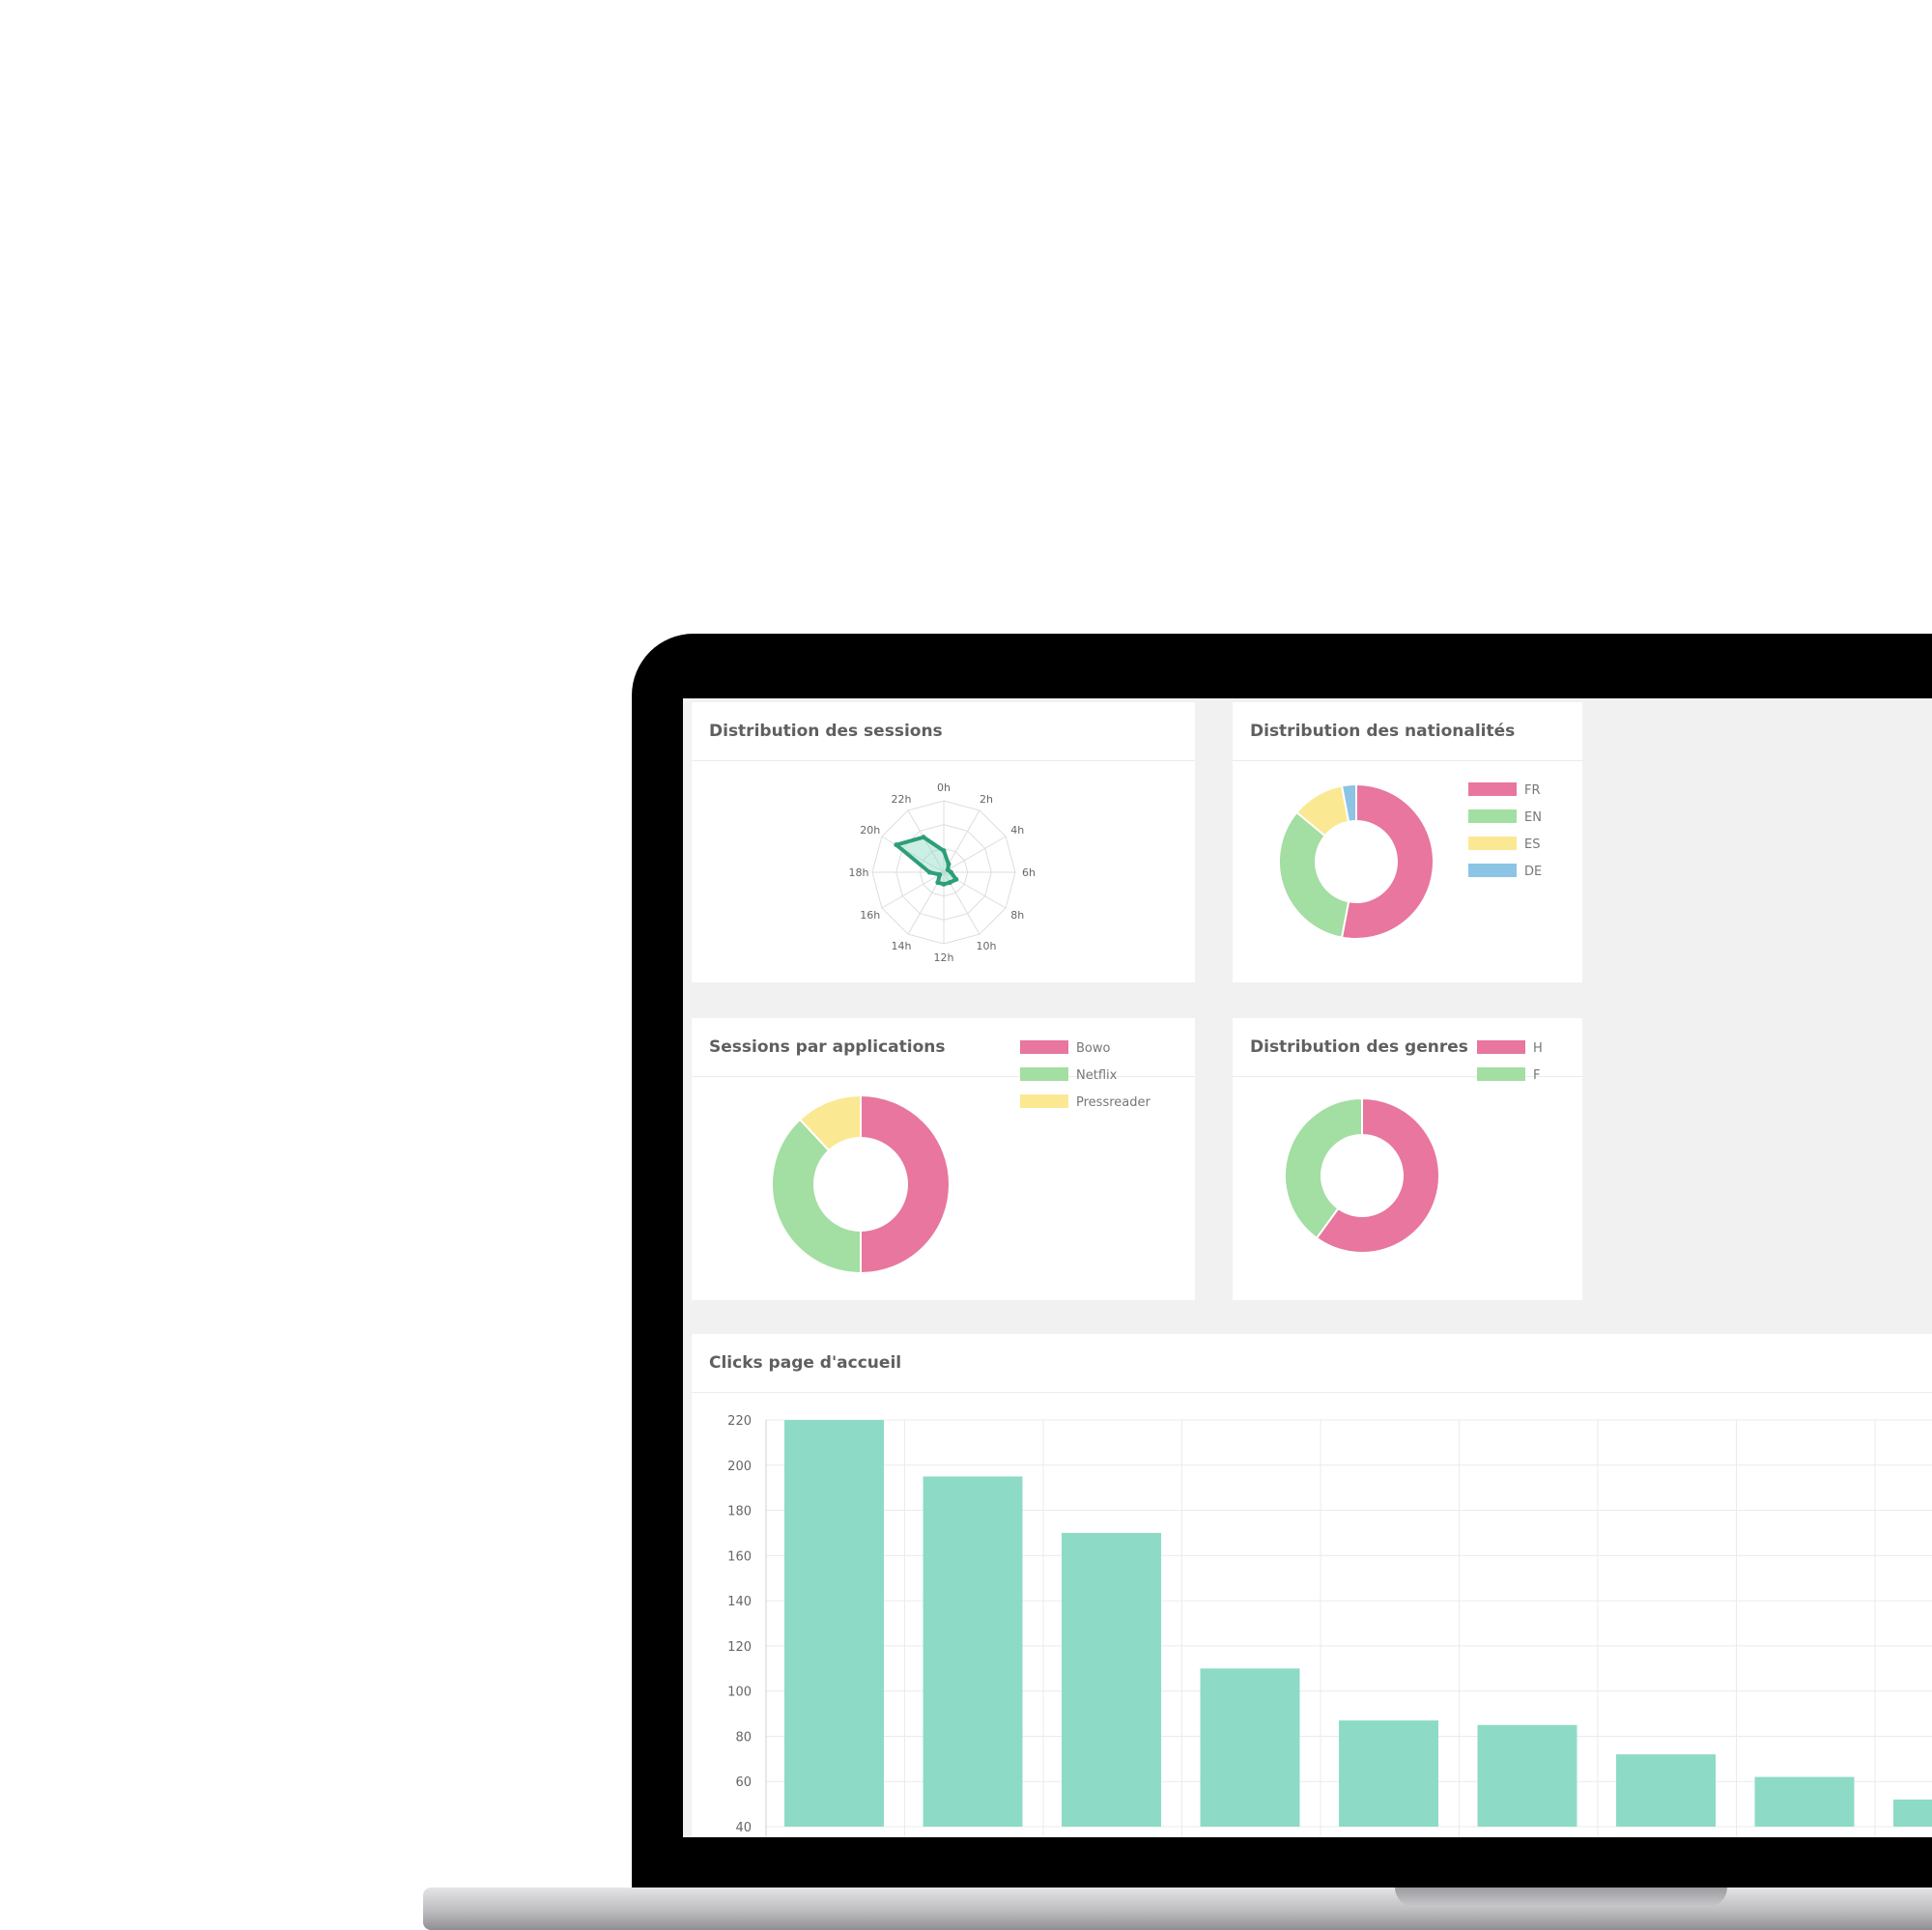 The height and width of the screenshot is (1930, 1932). Describe the element at coordinates (739, 1648) in the screenshot. I see `y-tick-label: 120` at that location.